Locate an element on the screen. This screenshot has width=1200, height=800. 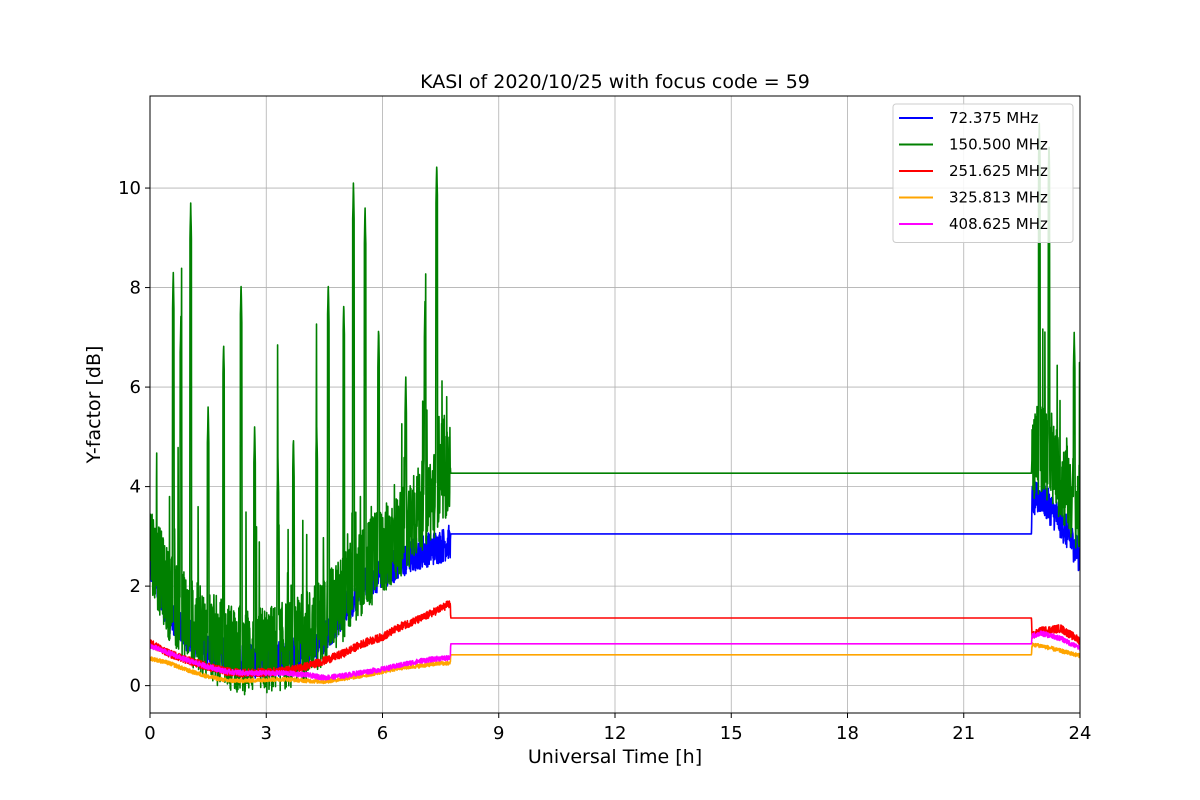
y-tick-label: 10 is located at coordinates (129, 188).